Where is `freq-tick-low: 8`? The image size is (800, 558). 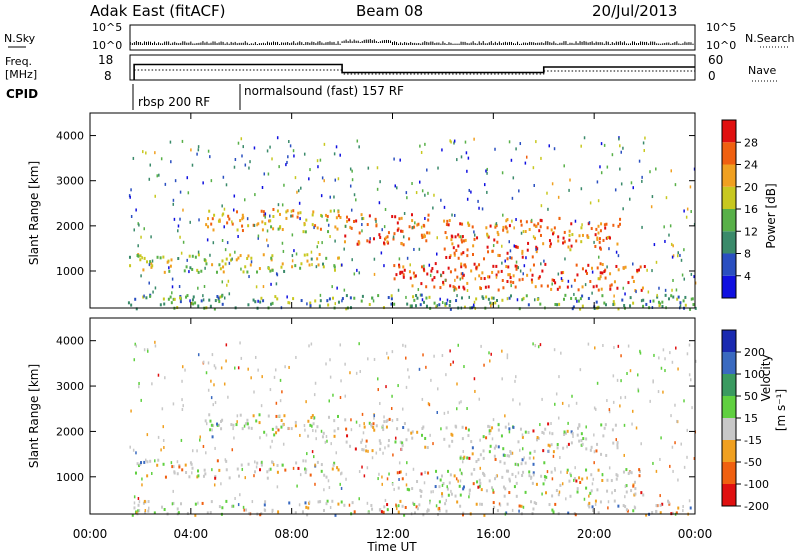 freq-tick-low: 8 is located at coordinates (108, 76).